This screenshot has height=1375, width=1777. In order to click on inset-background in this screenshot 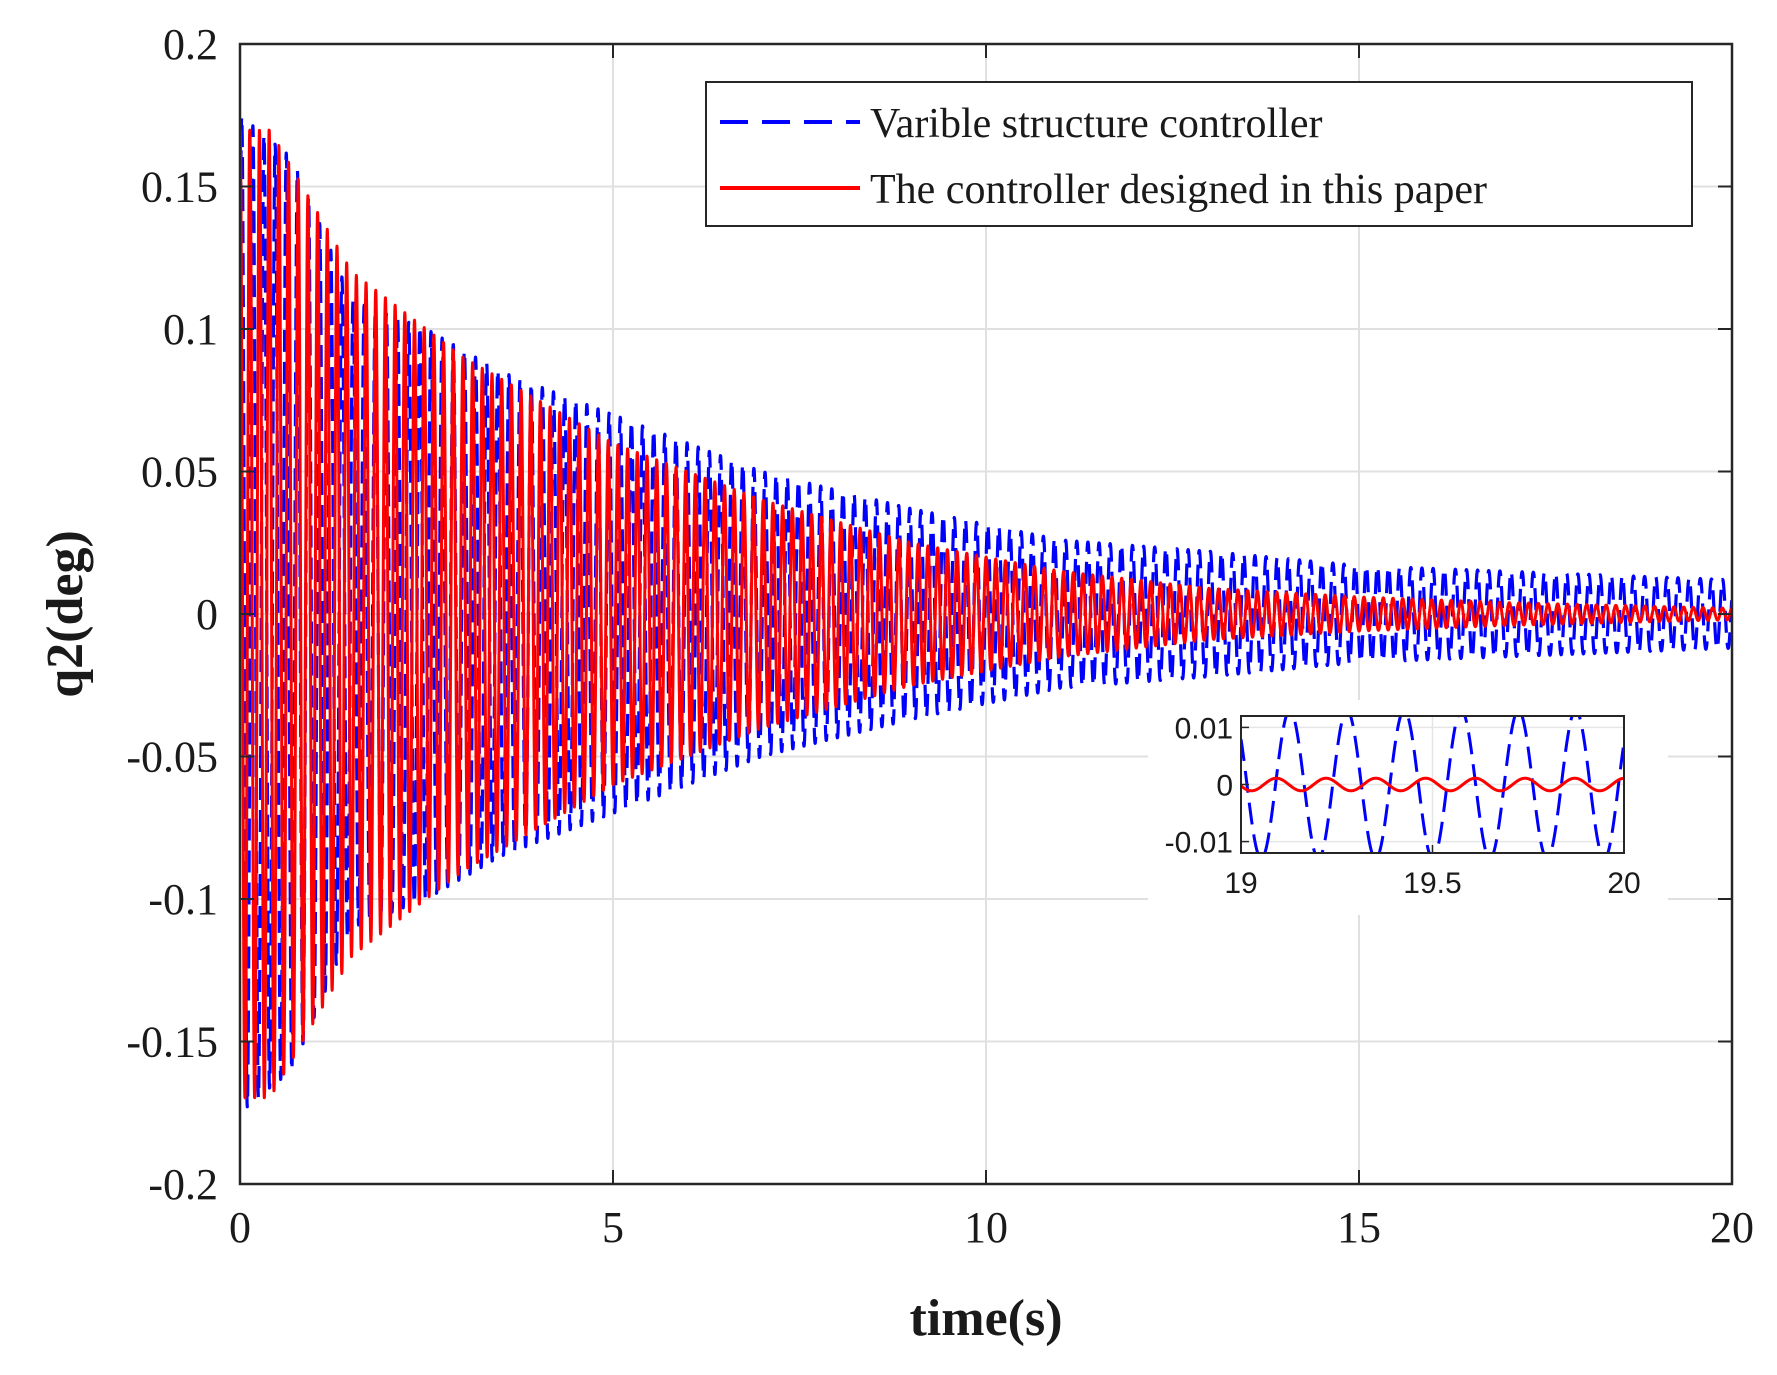, I will do `click(1408, 807)`.